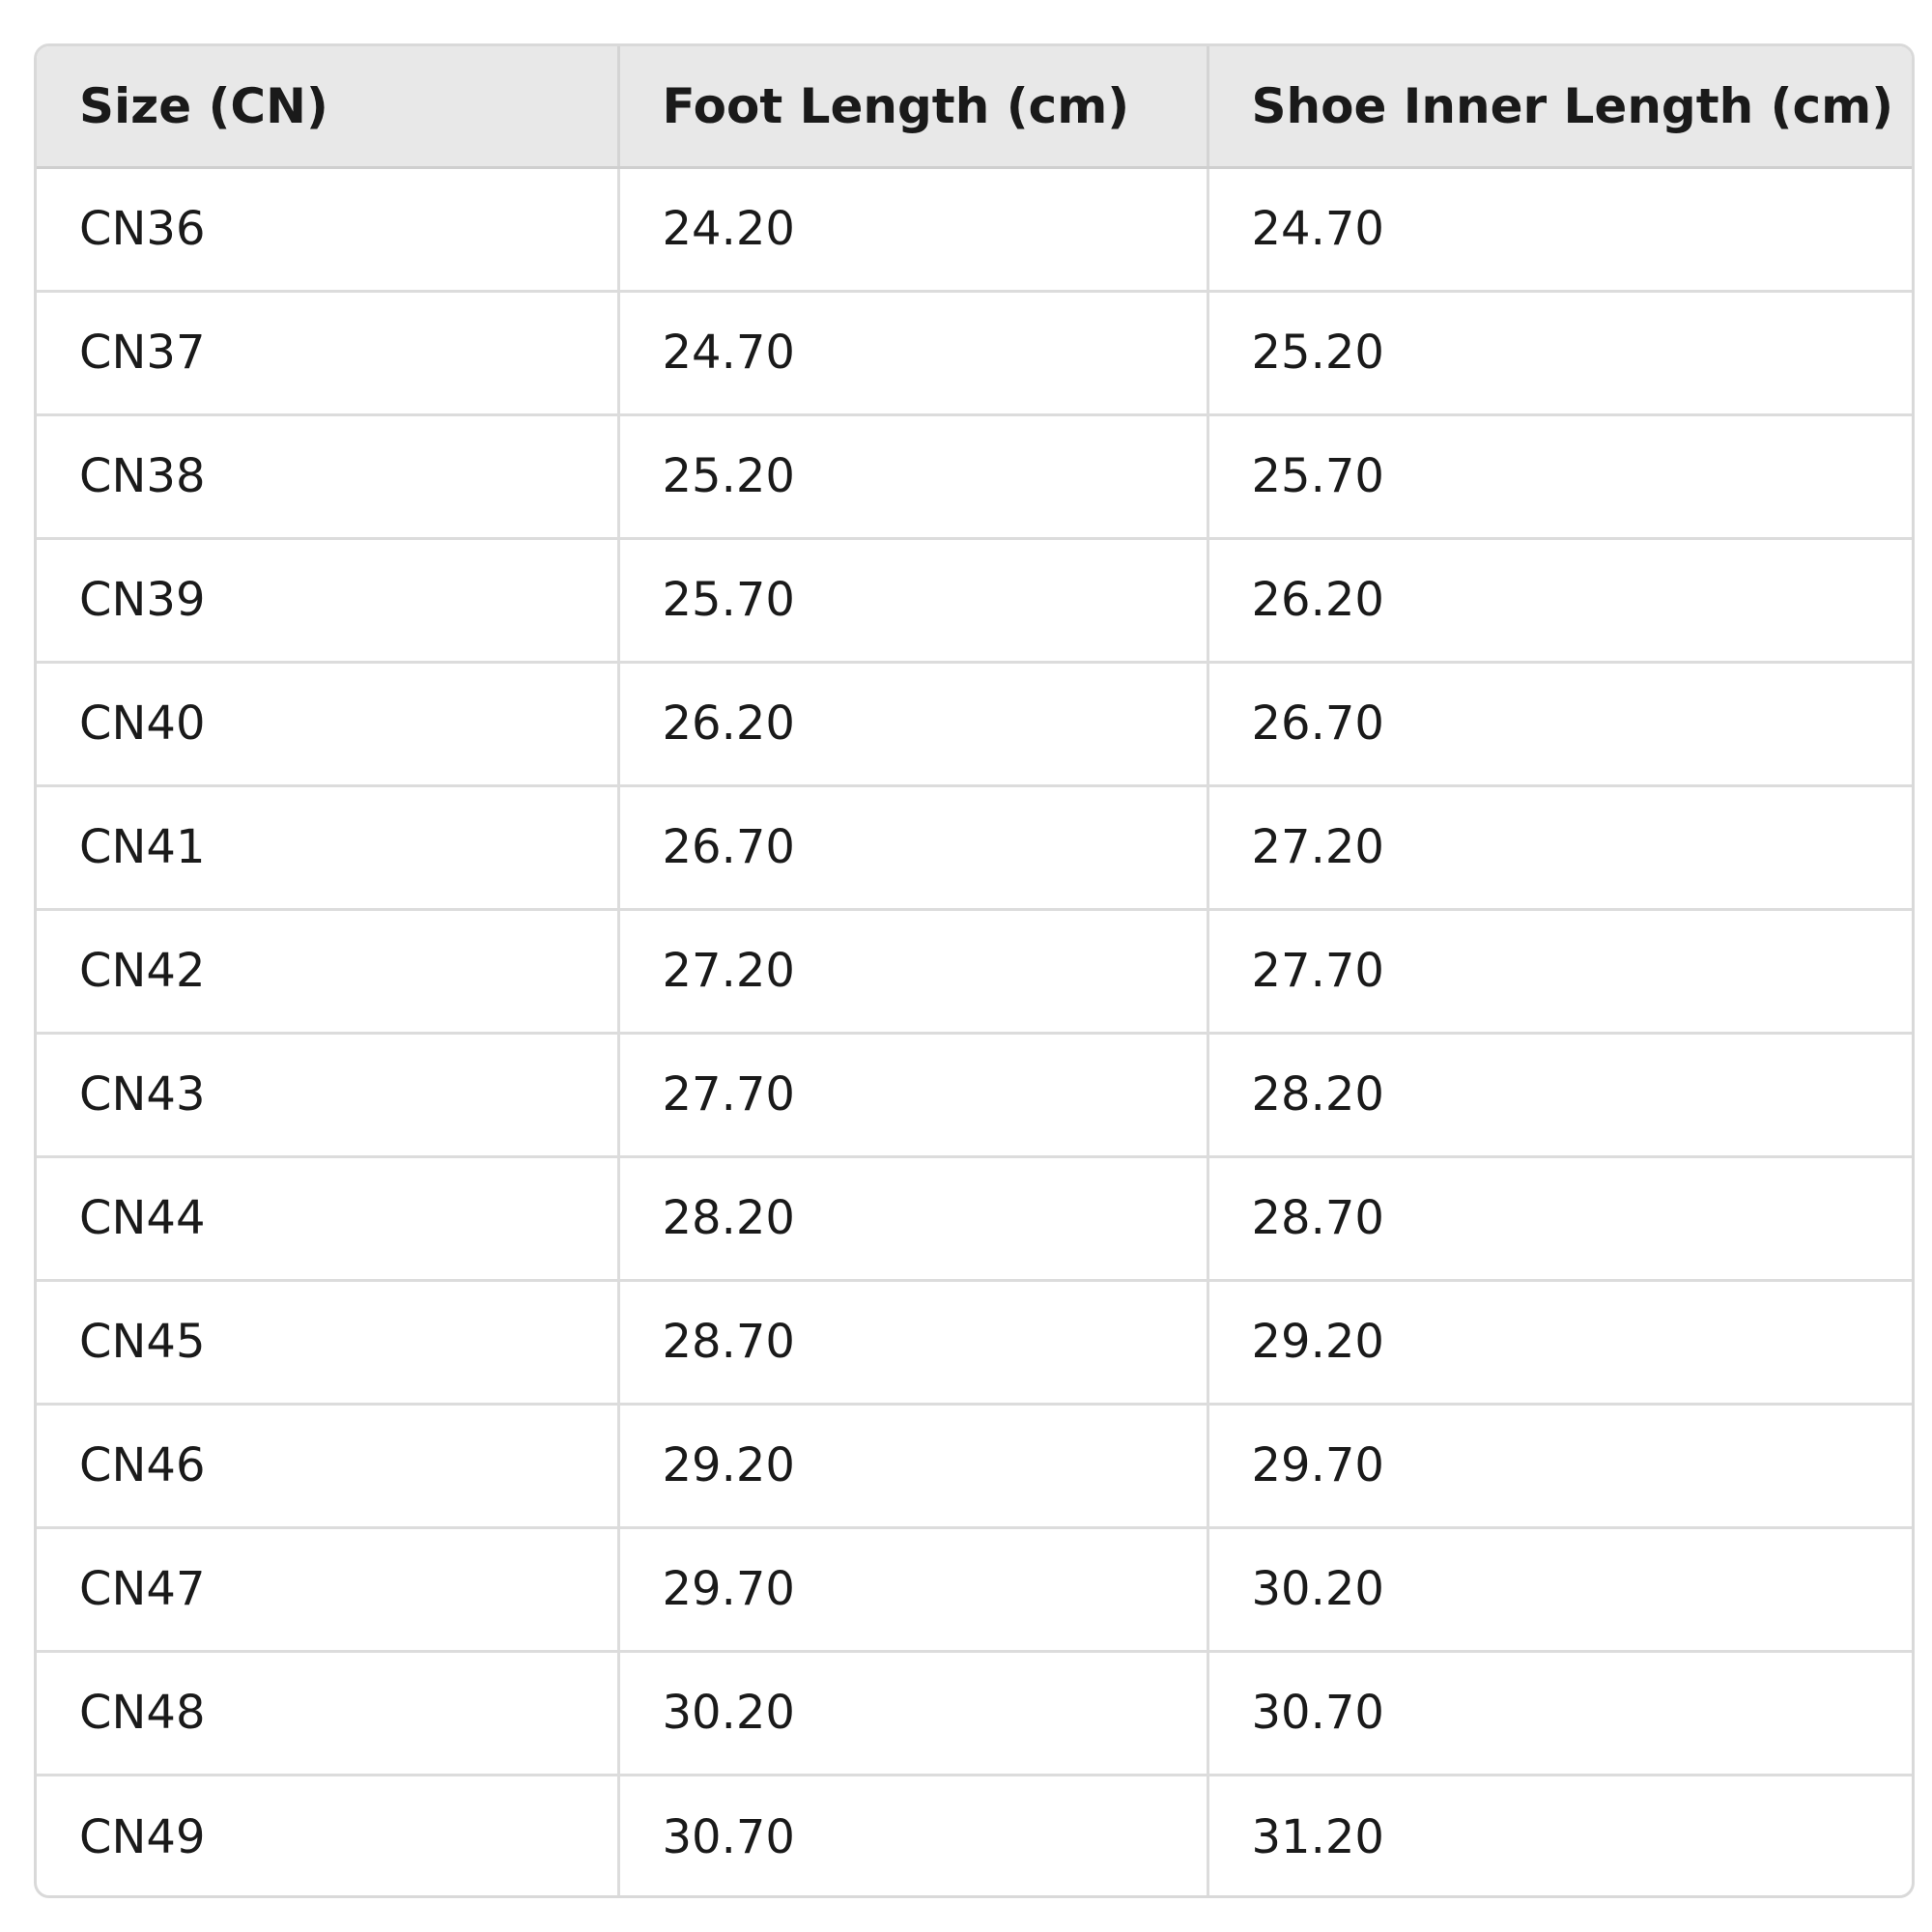 This screenshot has width=1932, height=1932. What do you see at coordinates (913, 1219) in the screenshot?
I see `cell-foot-length: 28.20` at bounding box center [913, 1219].